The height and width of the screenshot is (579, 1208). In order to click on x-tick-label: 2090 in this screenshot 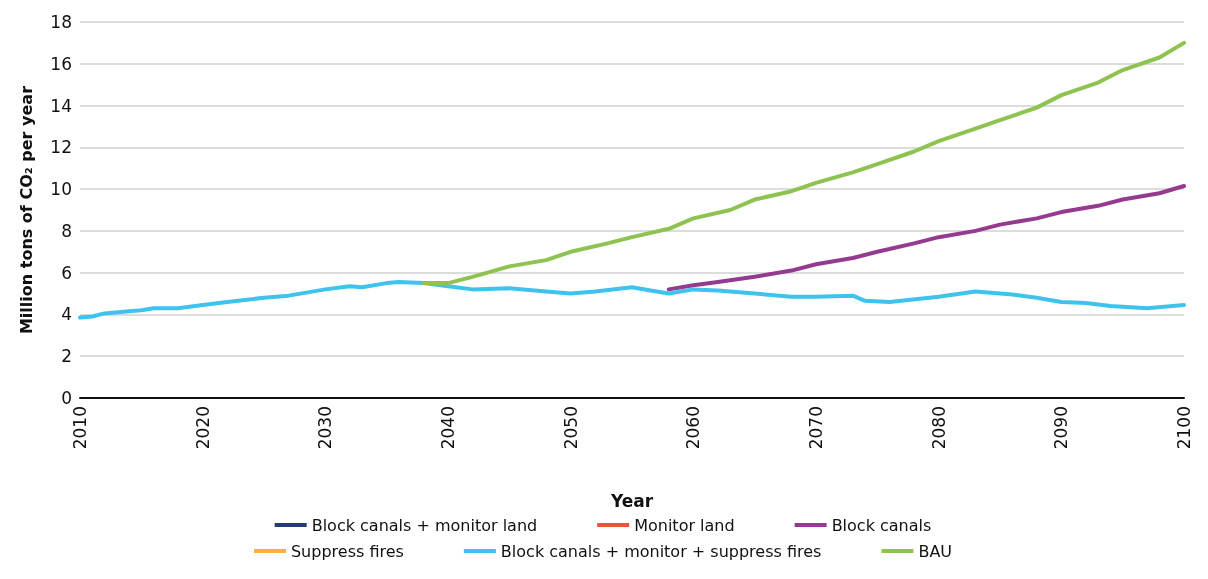, I will do `click(1061, 428)`.